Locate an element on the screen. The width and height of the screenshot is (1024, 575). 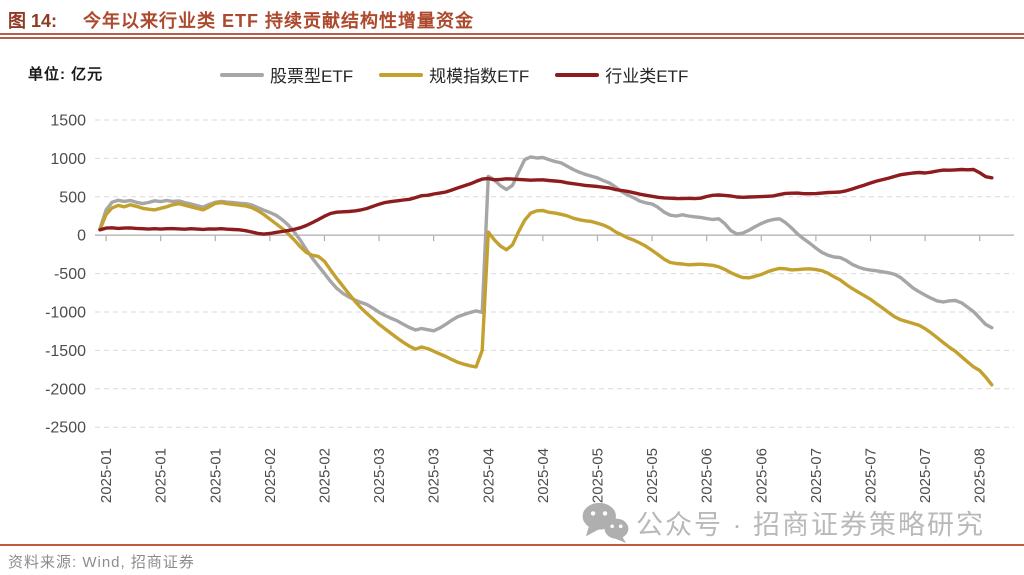
watermark-text: 公众号 · 招商证券策略研究 is located at coordinates (810, 524).